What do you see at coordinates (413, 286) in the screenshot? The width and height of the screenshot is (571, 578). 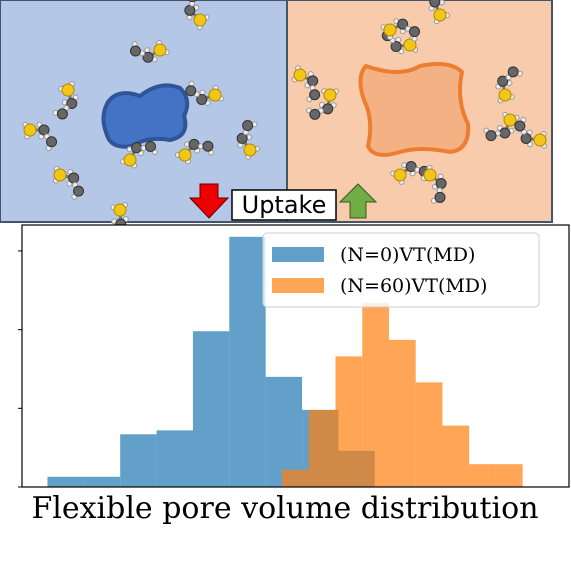 I see `legend-label: (N=60)VT(MD)` at bounding box center [413, 286].